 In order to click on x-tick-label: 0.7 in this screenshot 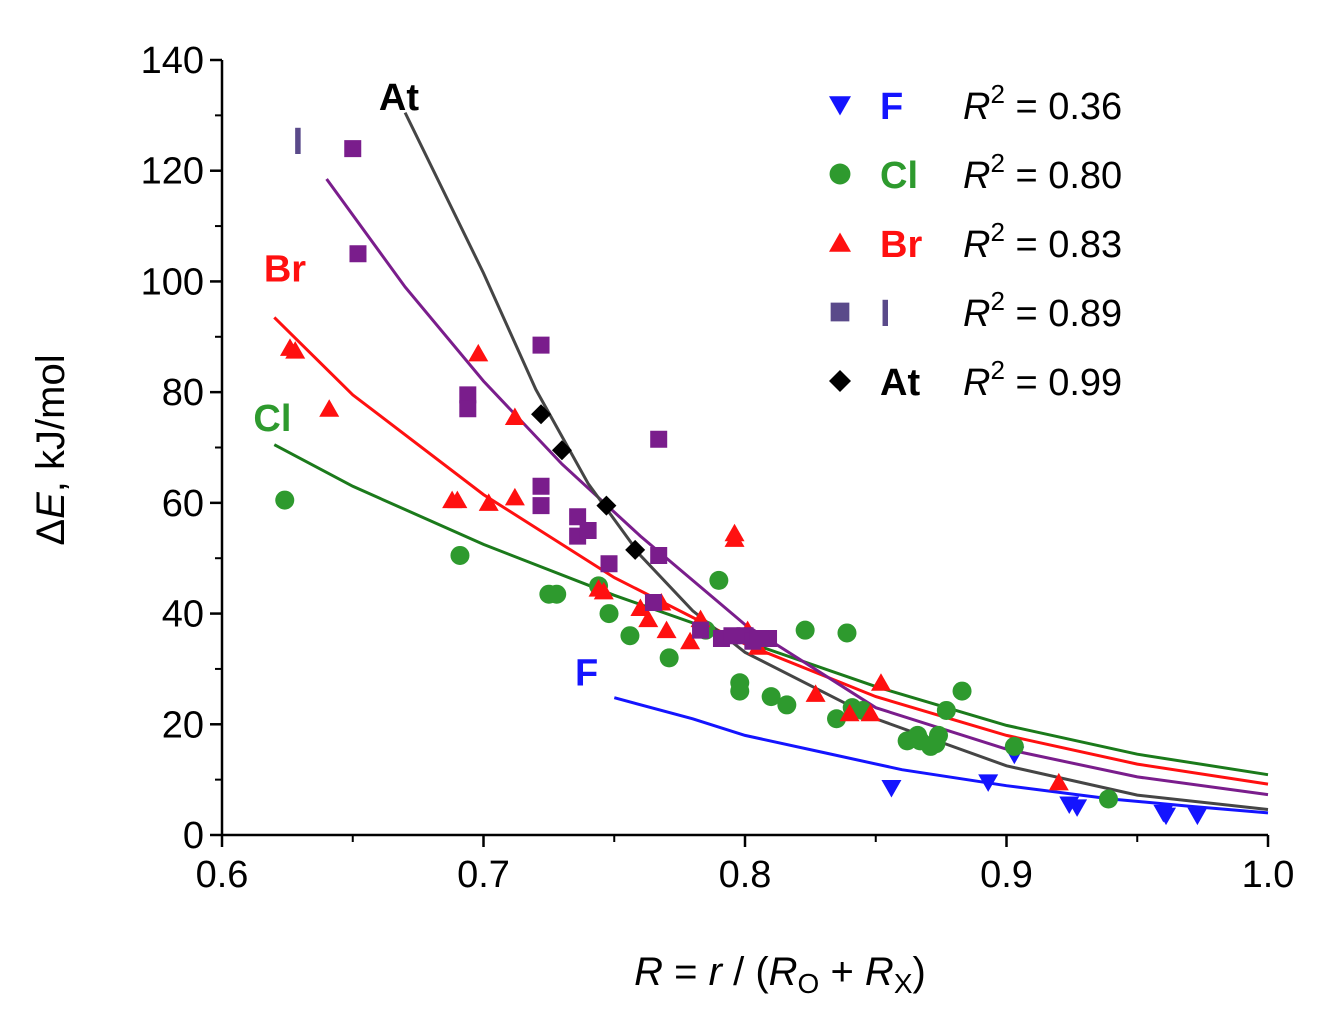, I will do `click(483, 875)`.